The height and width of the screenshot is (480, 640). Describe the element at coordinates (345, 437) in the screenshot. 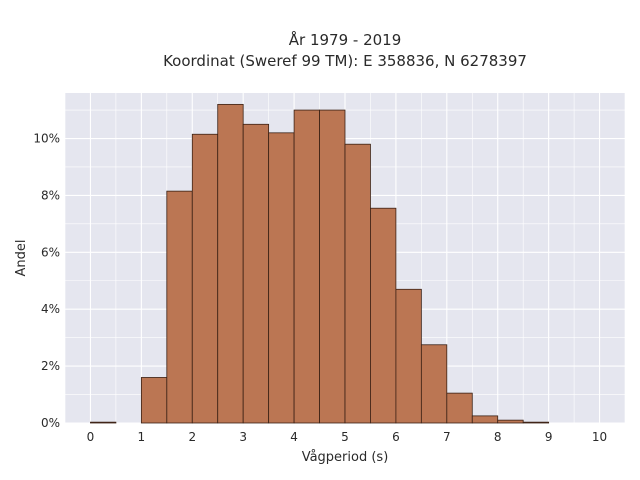

I see `x-tick-label: 5` at that location.